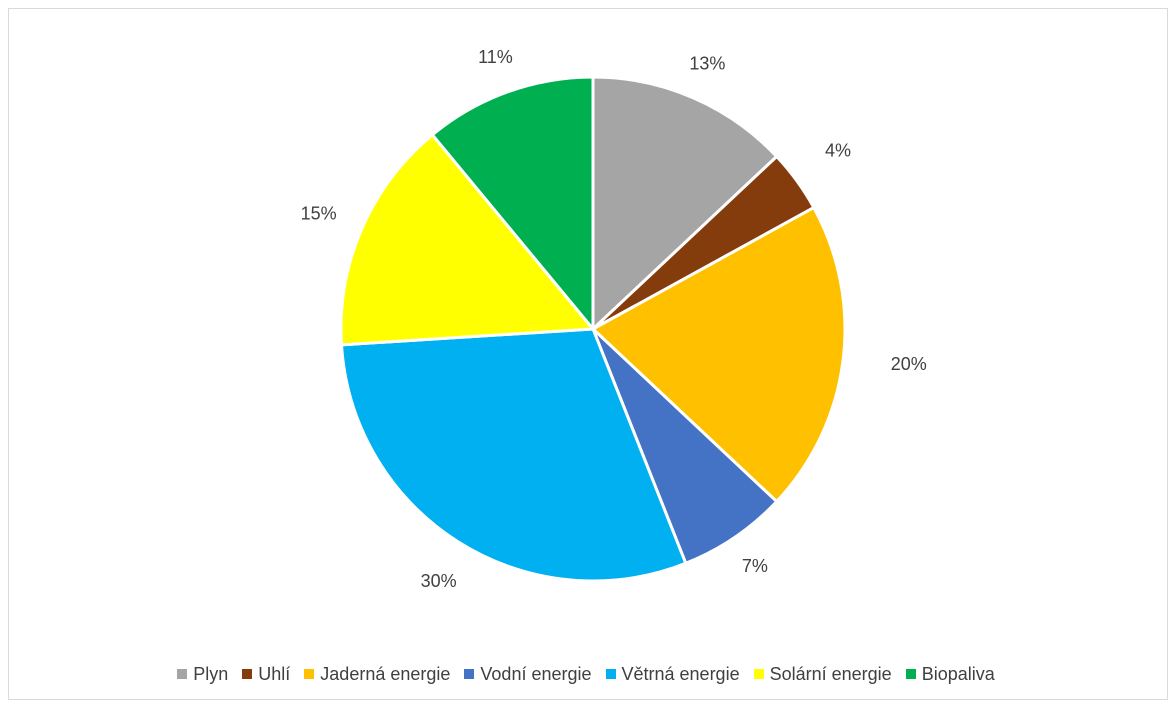 Image resolution: width=1172 pixels, height=703 pixels. I want to click on legend-label: Plyn, so click(211, 673).